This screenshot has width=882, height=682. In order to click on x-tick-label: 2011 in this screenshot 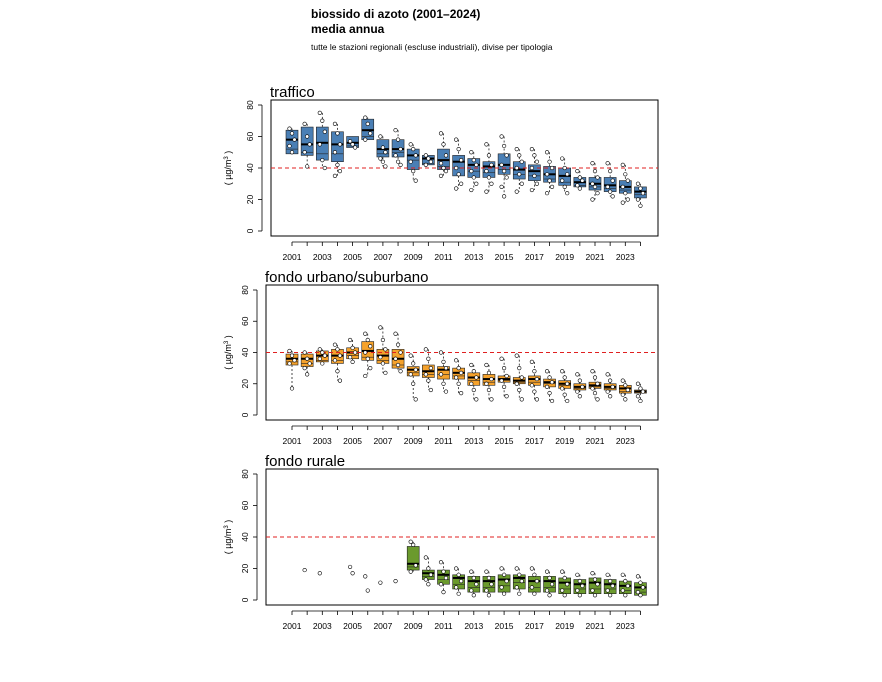, I will do `click(443, 626)`.